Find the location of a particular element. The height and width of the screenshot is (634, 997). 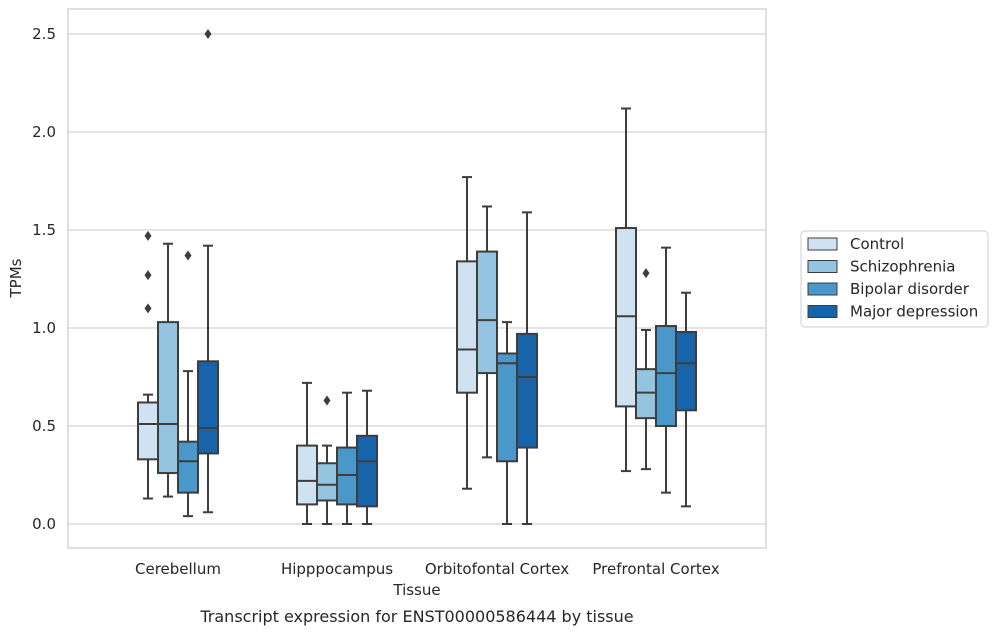

x-tick-label: Hipppocampus is located at coordinates (337, 569).